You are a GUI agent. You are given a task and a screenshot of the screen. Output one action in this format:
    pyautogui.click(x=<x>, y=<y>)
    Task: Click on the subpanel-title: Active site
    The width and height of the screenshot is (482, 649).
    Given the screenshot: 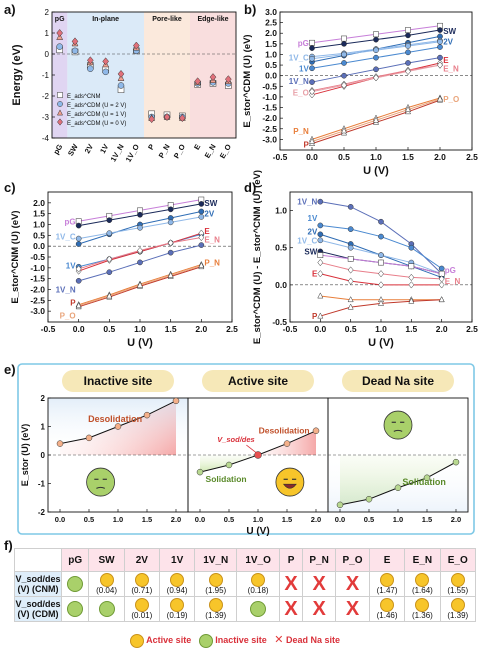 What is the action you would take?
    pyautogui.click(x=258, y=381)
    